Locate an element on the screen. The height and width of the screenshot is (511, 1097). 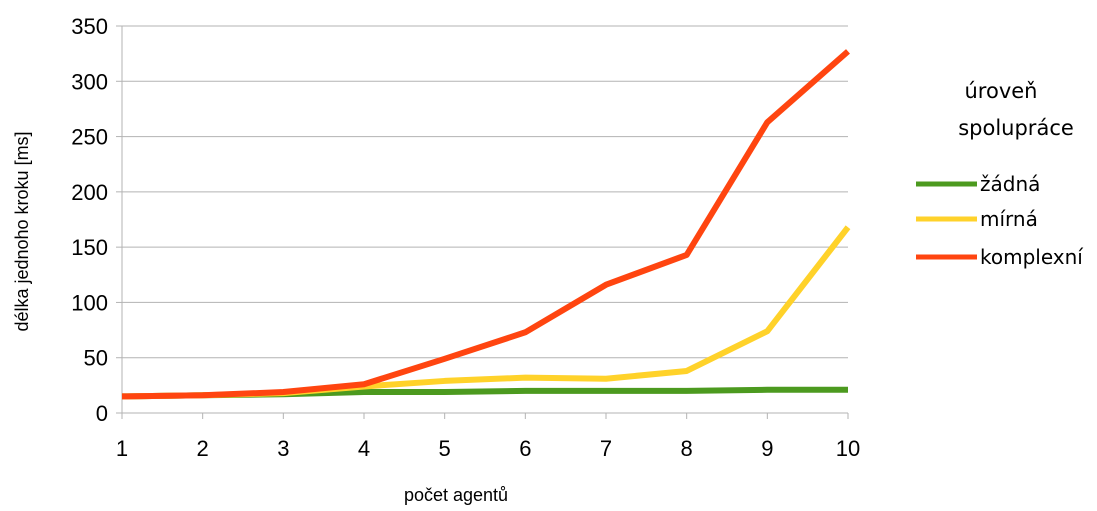
y-tick-label-4: 200 is located at coordinates (89, 192).